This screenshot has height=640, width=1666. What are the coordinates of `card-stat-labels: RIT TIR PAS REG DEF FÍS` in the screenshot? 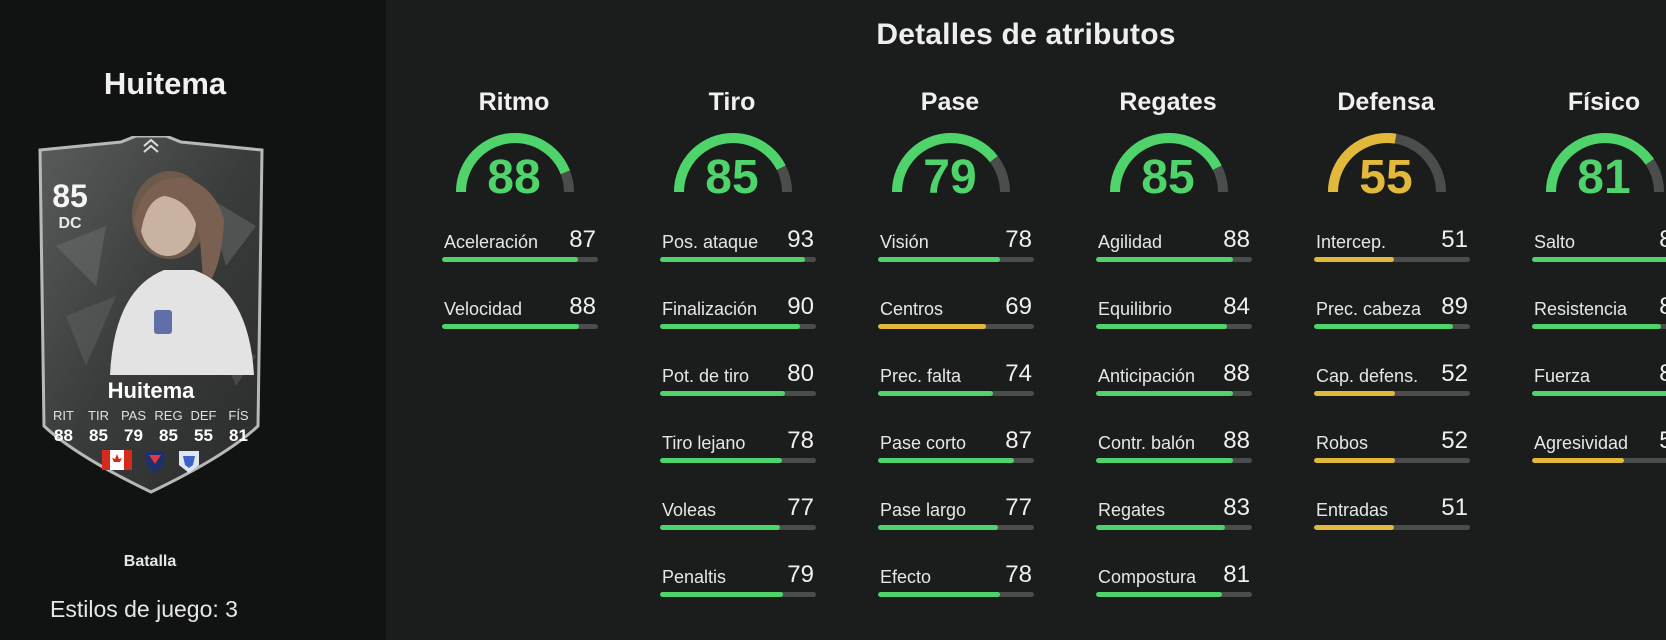 It's located at (151, 415).